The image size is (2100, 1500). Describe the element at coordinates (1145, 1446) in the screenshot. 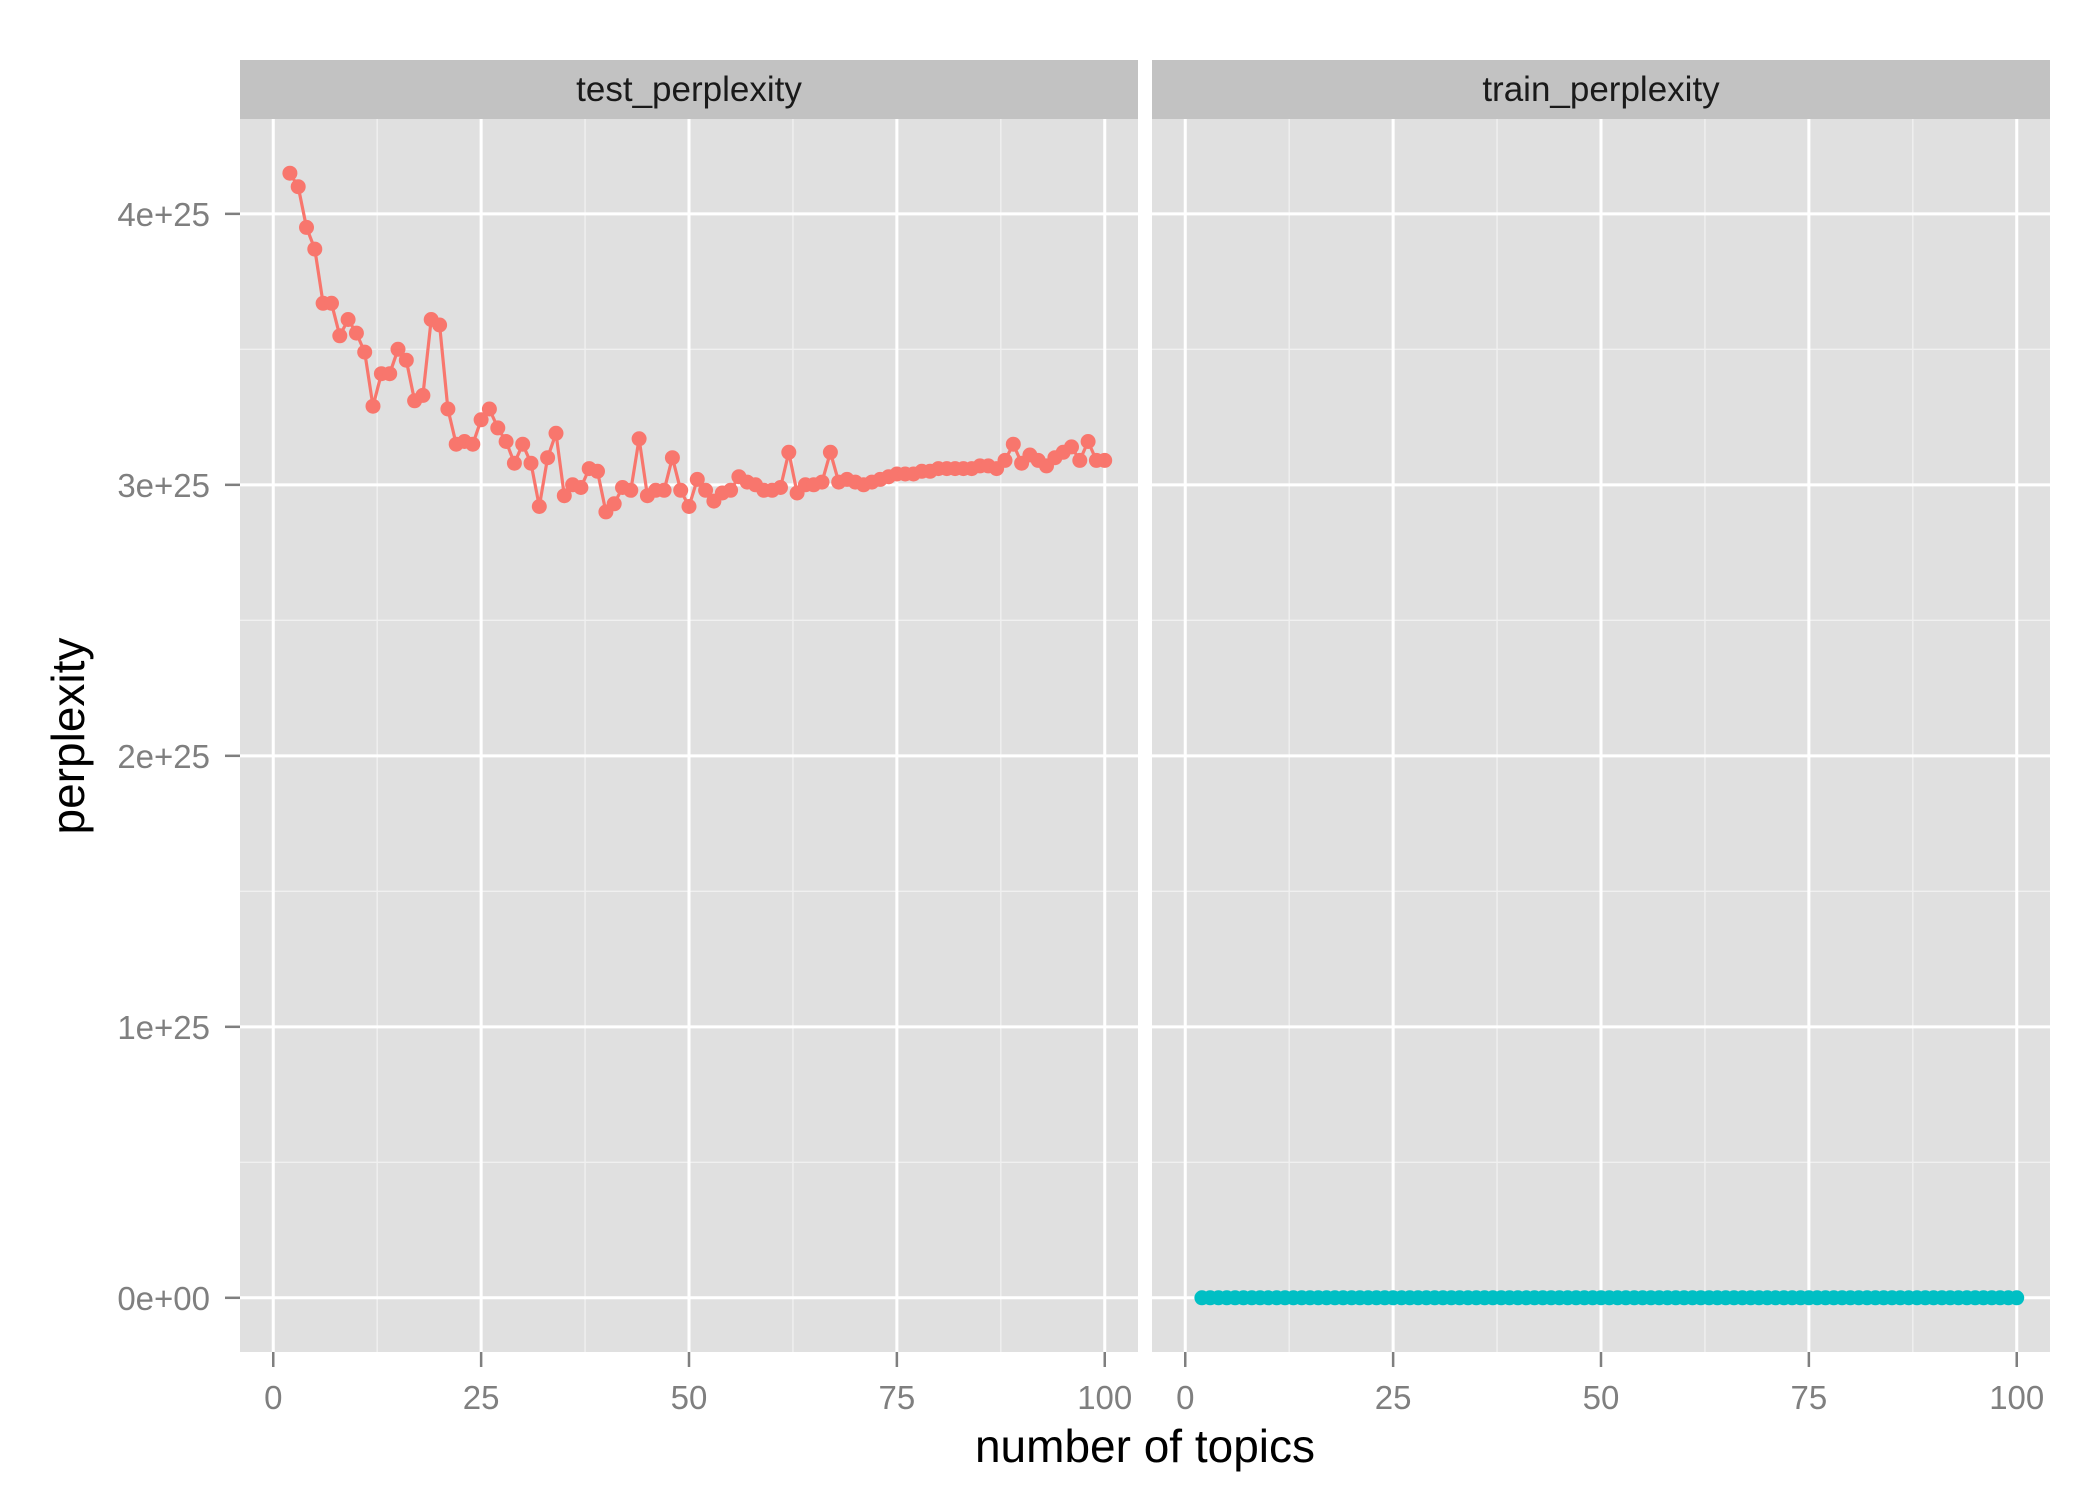

I see `x-axis-title: number of topics` at that location.